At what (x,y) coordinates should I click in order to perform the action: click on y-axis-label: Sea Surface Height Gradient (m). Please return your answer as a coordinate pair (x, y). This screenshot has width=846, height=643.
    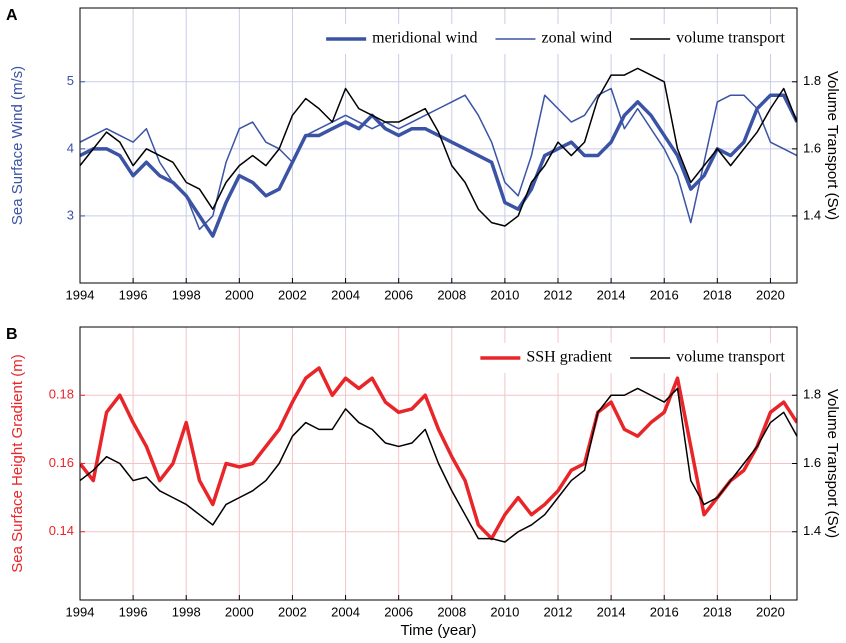
    Looking at the image, I should click on (17, 463).